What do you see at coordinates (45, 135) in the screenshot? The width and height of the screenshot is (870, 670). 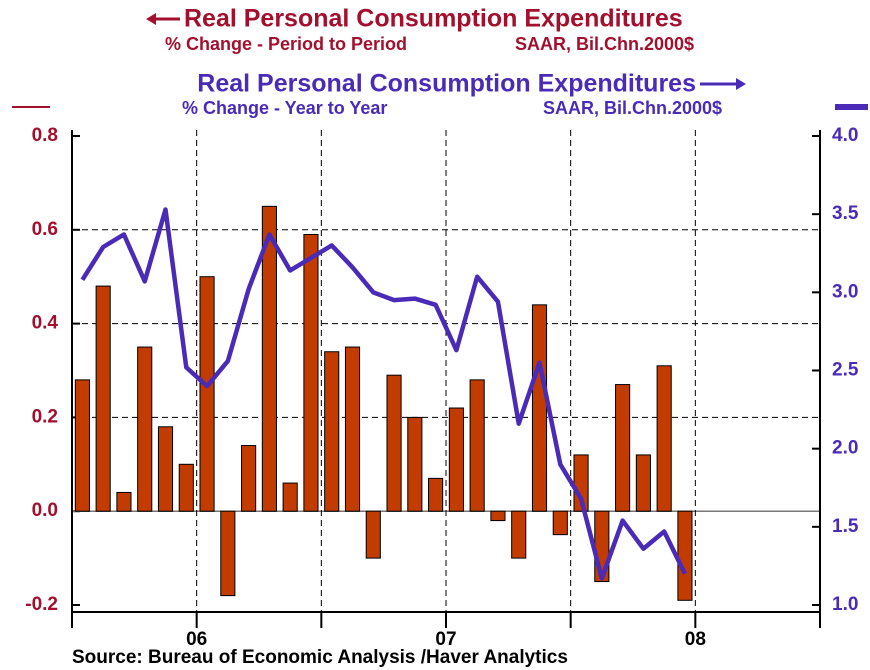 I see `y-tick-label: 0.8` at bounding box center [45, 135].